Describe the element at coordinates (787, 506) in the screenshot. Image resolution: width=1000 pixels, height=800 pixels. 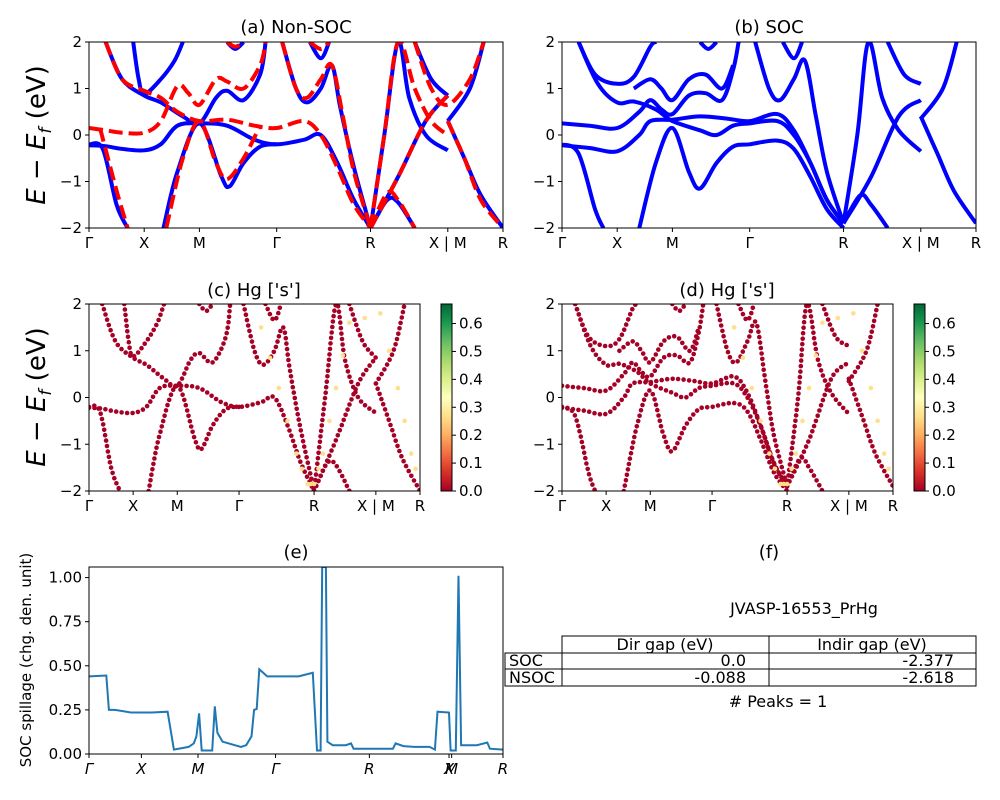
I see `x-tick-label: R` at that location.